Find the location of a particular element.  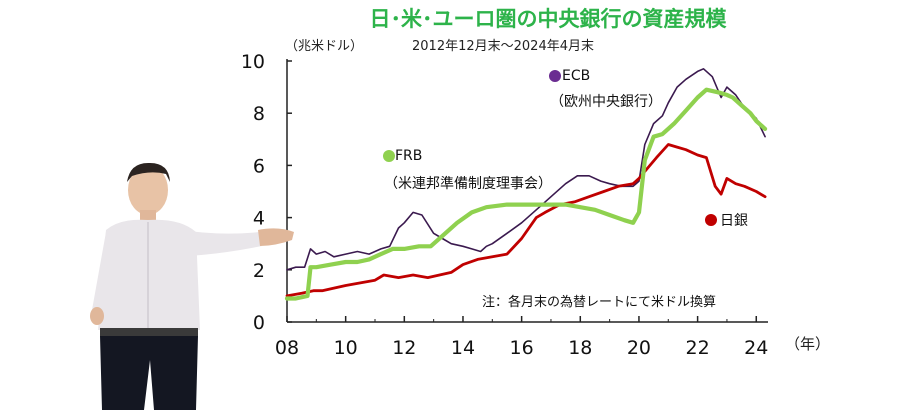

presenter-figure is located at coordinates (192, 286).